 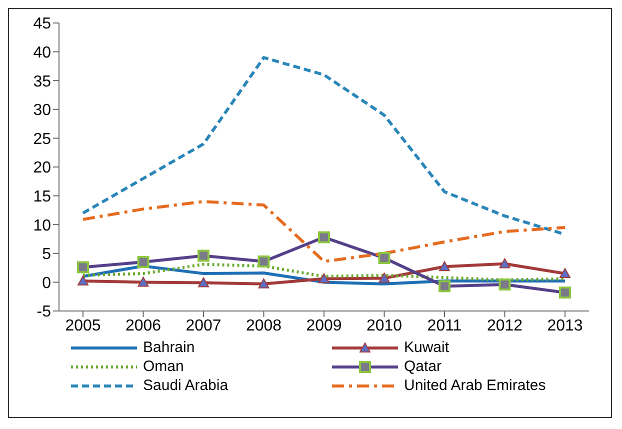 What do you see at coordinates (83, 325) in the screenshot?
I see `x-tick-label: 2005` at bounding box center [83, 325].